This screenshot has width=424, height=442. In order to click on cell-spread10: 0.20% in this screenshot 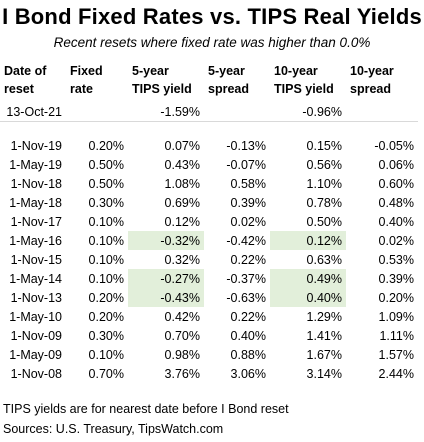, I will do `click(396, 297)`.